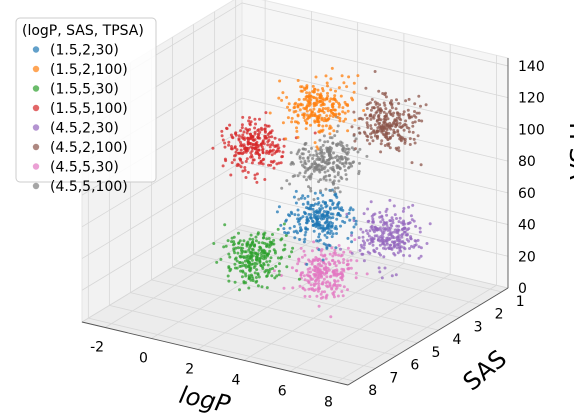 The height and width of the screenshot is (418, 574). What do you see at coordinates (436, 353) in the screenshot?
I see `y-tick-label: 5` at bounding box center [436, 353].